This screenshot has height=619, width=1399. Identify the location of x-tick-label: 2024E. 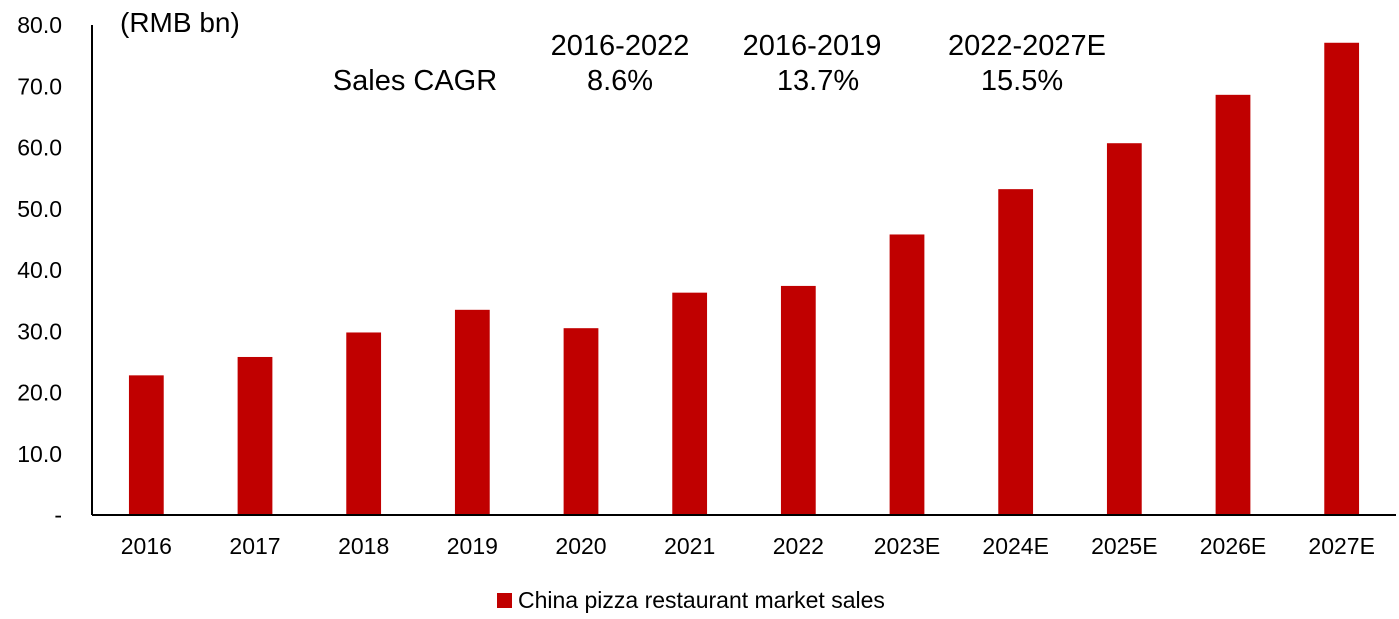
(1015, 546).